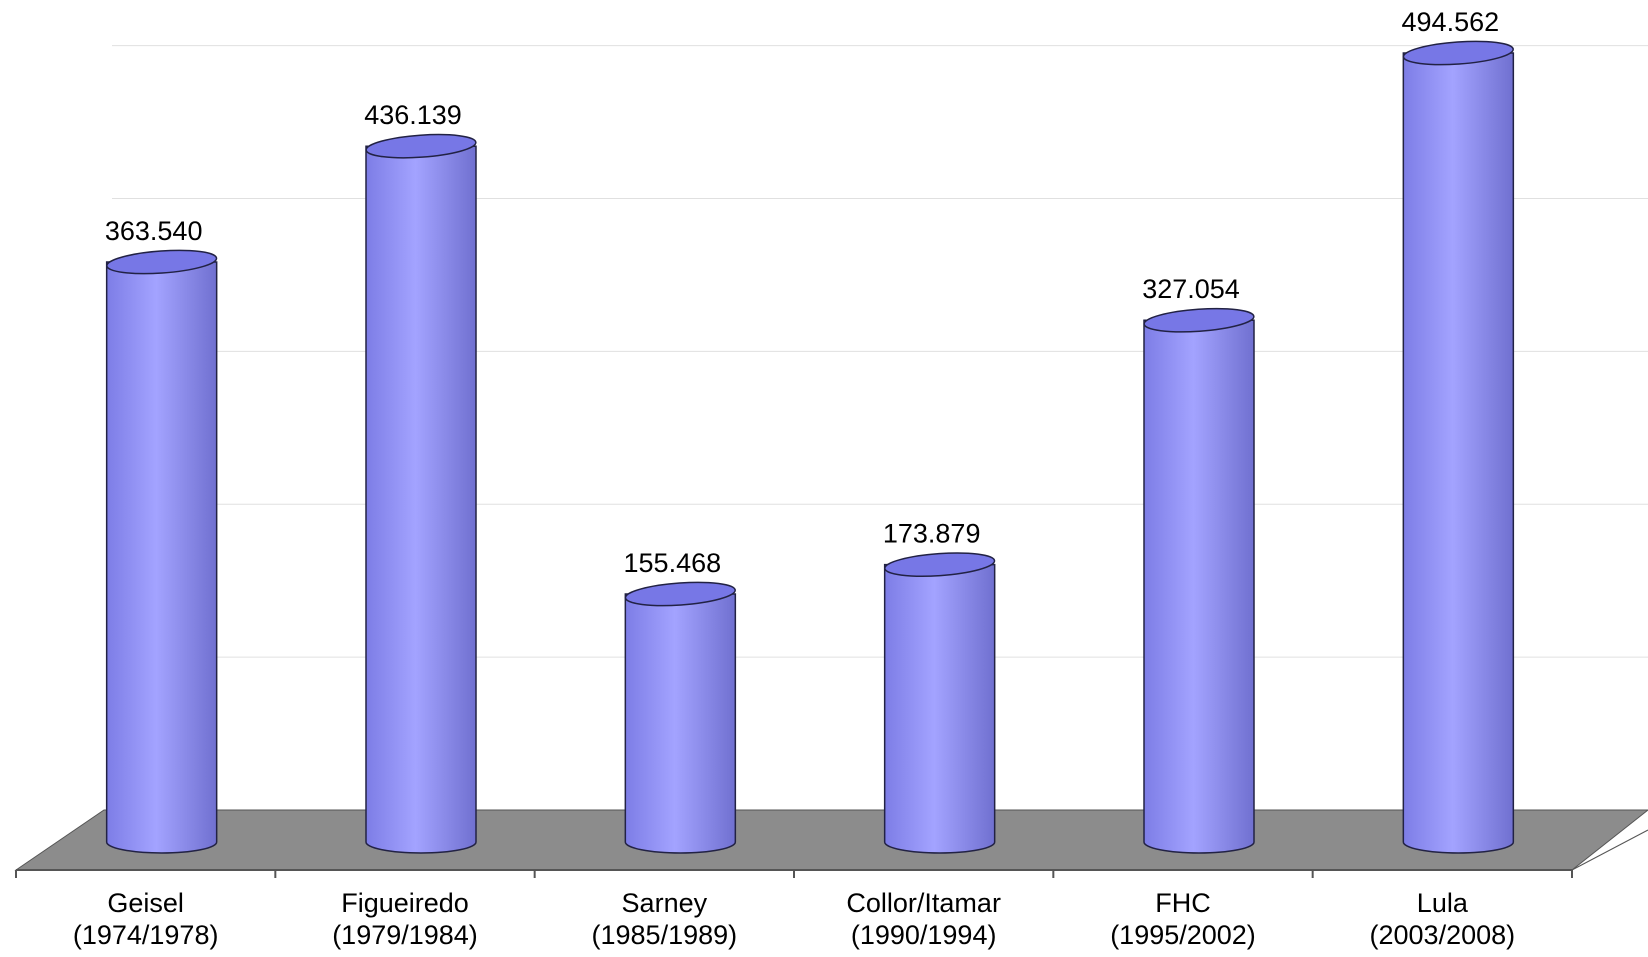  What do you see at coordinates (924, 935) in the screenshot?
I see `category-period: (1990/1994)` at bounding box center [924, 935].